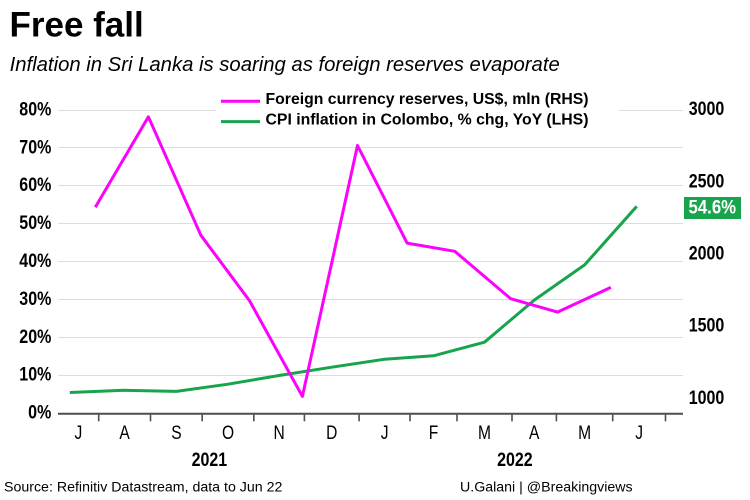  Describe the element at coordinates (35, 336) in the screenshot. I see `svg-text: 20%` at that location.